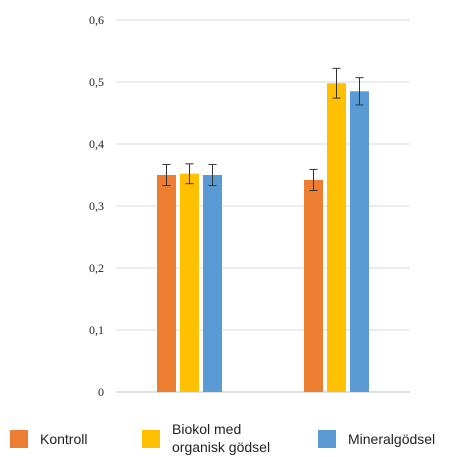 The height and width of the screenshot is (457, 460). I want to click on y-tick-label: 0,3, so click(96, 206).